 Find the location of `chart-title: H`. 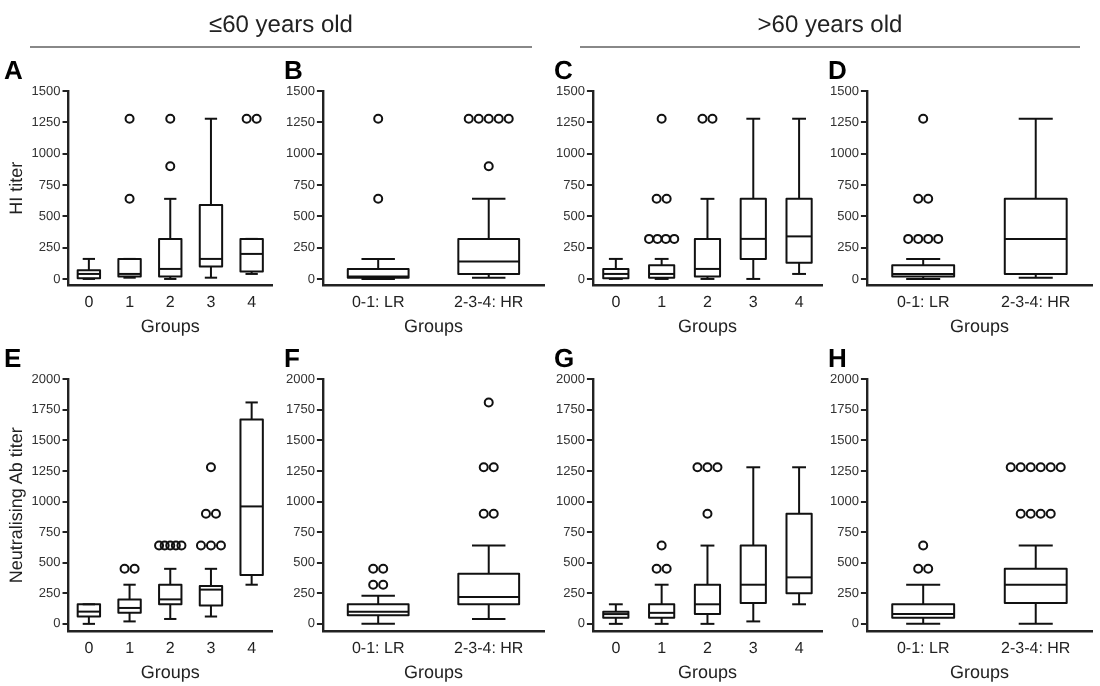

chart-title: H is located at coordinates (837, 357).